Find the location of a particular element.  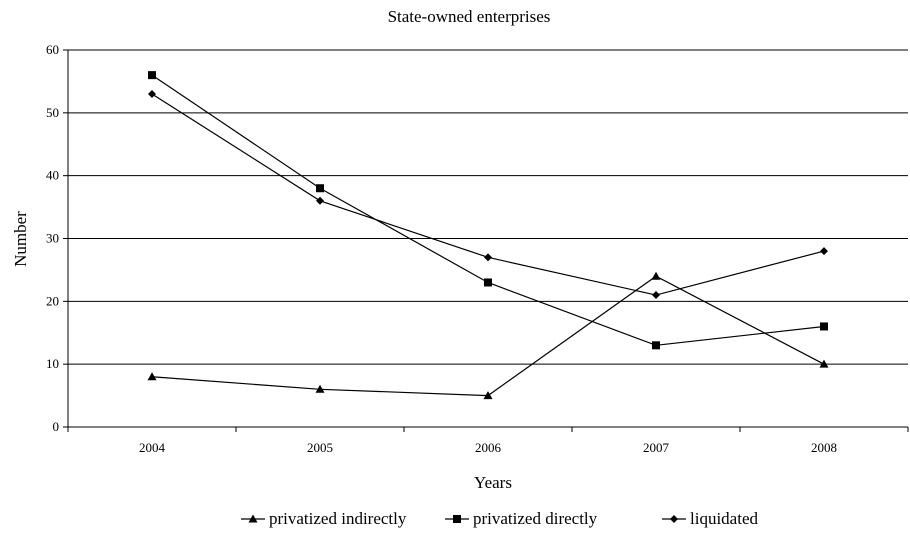

x-axis-title: Years is located at coordinates (493, 482).